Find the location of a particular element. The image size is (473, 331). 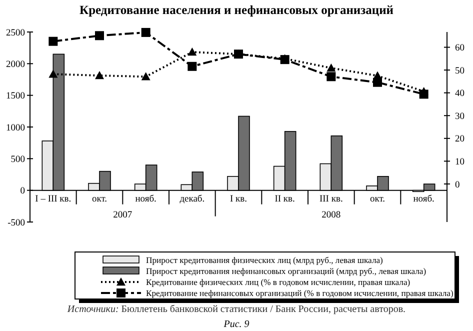

y-tick-label: 2000 is located at coordinates (16, 65).